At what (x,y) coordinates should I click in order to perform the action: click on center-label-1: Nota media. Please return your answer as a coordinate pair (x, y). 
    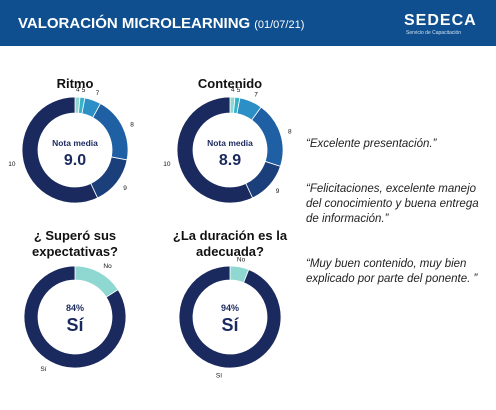
    Looking at the image, I should click on (230, 143).